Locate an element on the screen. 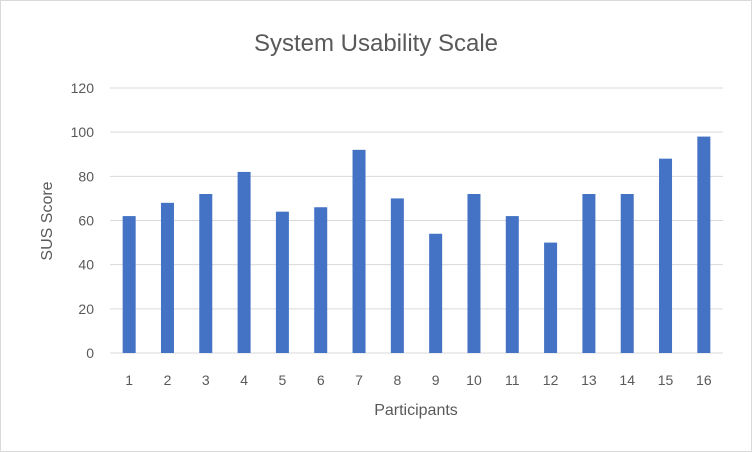 The height and width of the screenshot is (452, 752). x-tick-label: 15 is located at coordinates (666, 380).